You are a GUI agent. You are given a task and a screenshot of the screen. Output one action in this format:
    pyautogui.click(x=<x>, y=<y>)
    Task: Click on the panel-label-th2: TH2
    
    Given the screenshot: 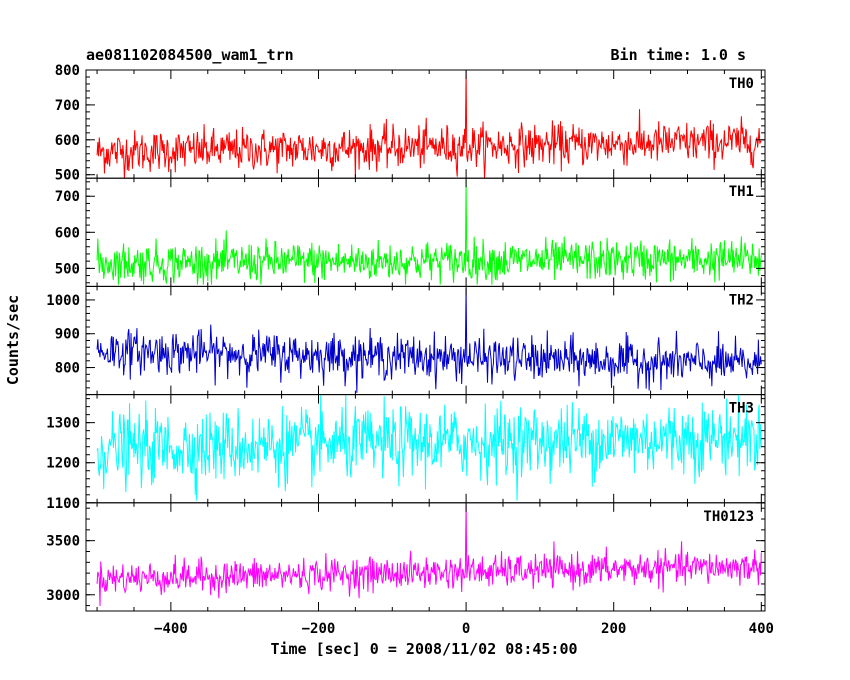 What is the action you would take?
    pyautogui.click(x=741, y=300)
    